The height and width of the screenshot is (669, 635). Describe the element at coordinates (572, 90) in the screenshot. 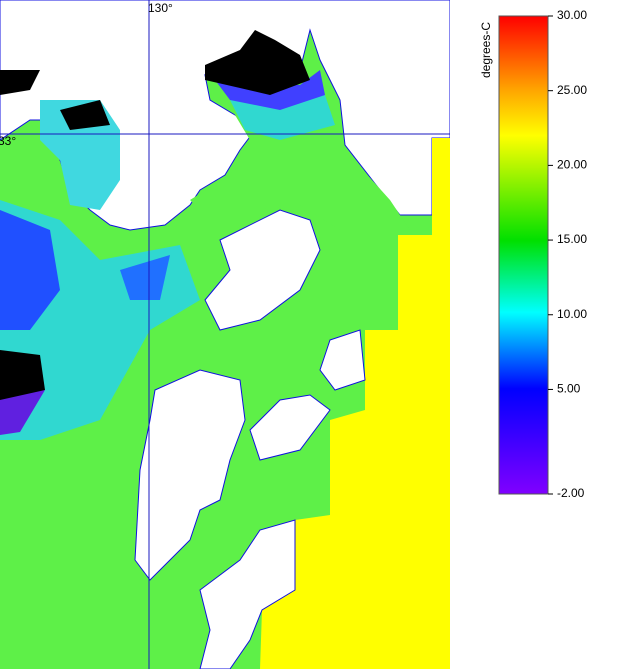

I see `colorbar-tick-label: 25.00` at that location.